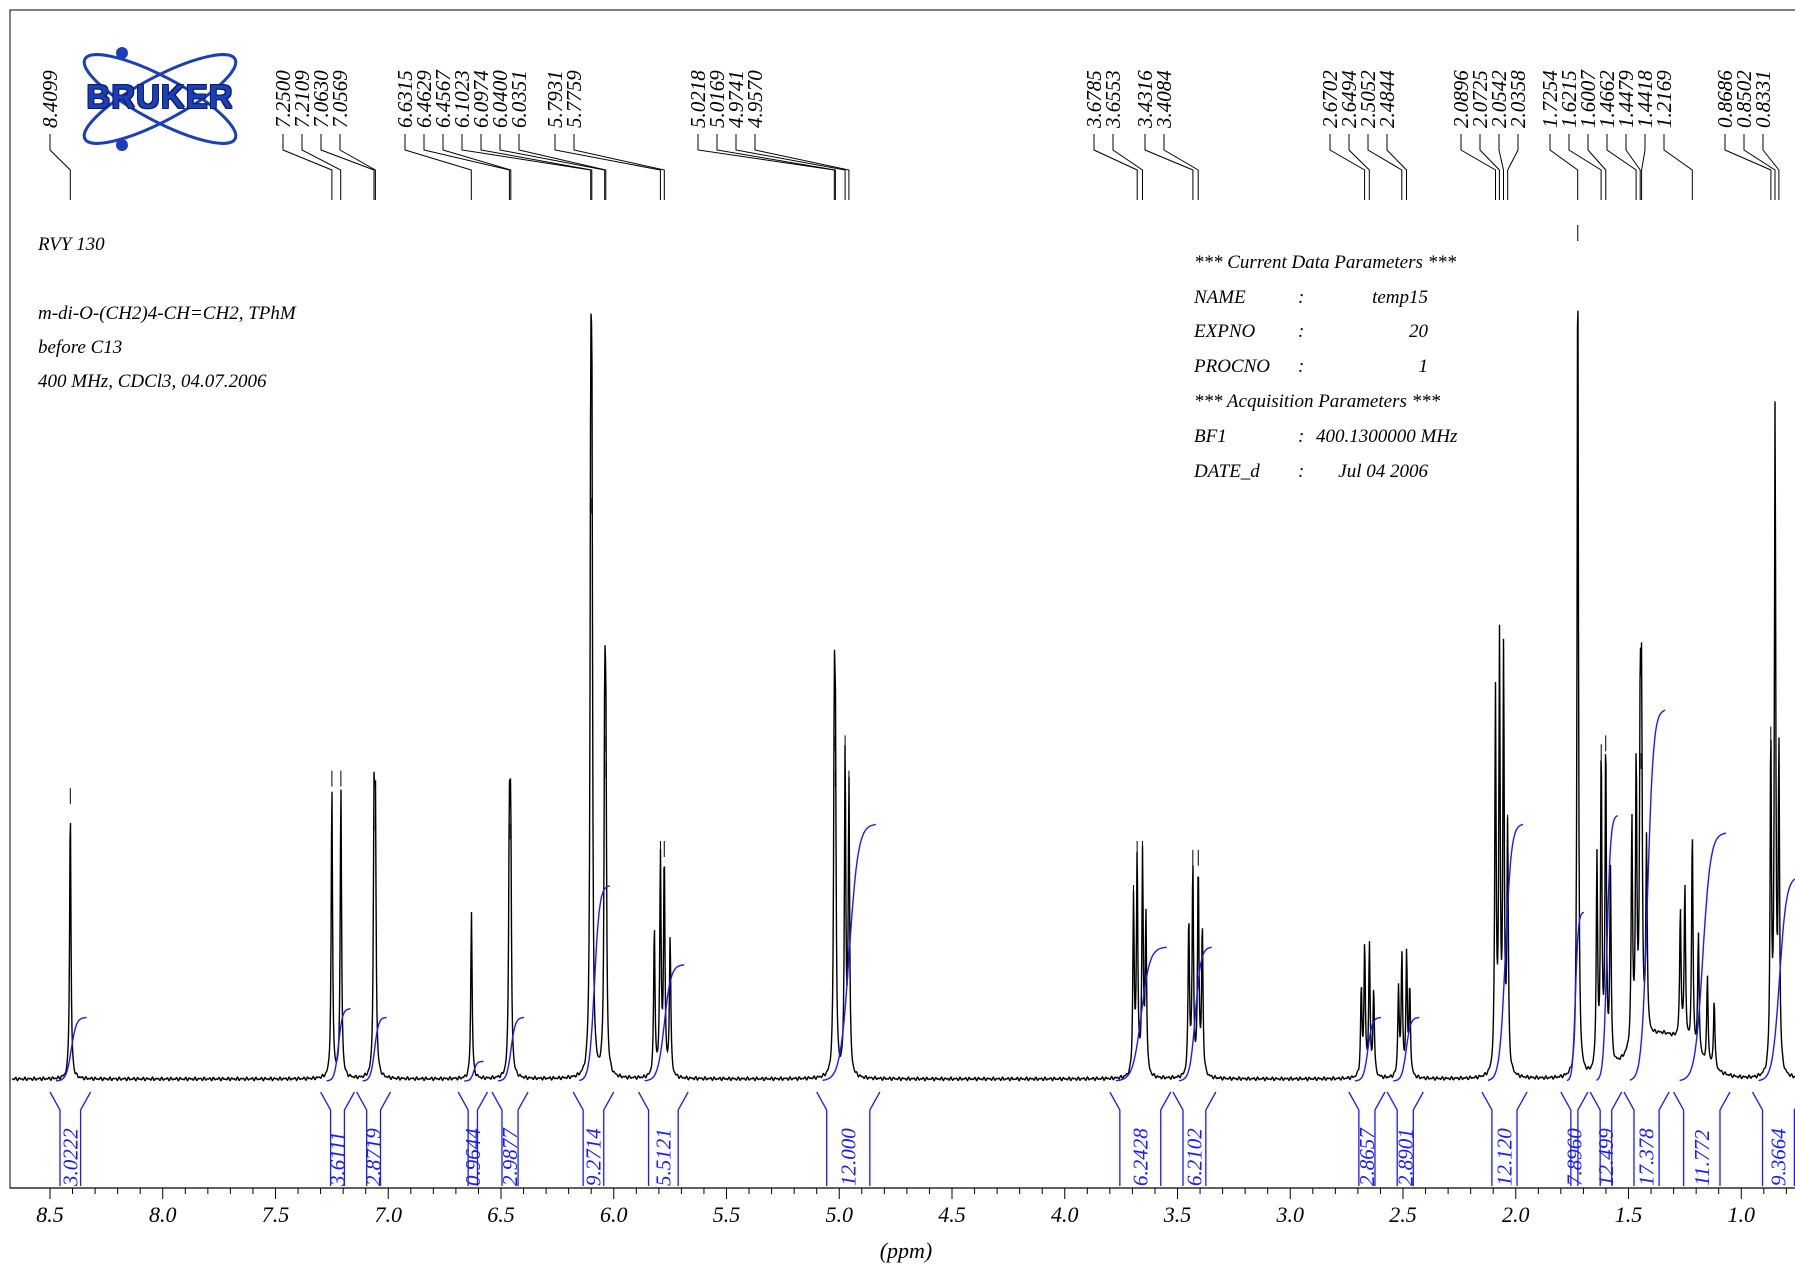 Image resolution: width=1795 pixels, height=1265 pixels. Describe the element at coordinates (1702, 1157) in the screenshot. I see `integral-value: 11.772` at that location.